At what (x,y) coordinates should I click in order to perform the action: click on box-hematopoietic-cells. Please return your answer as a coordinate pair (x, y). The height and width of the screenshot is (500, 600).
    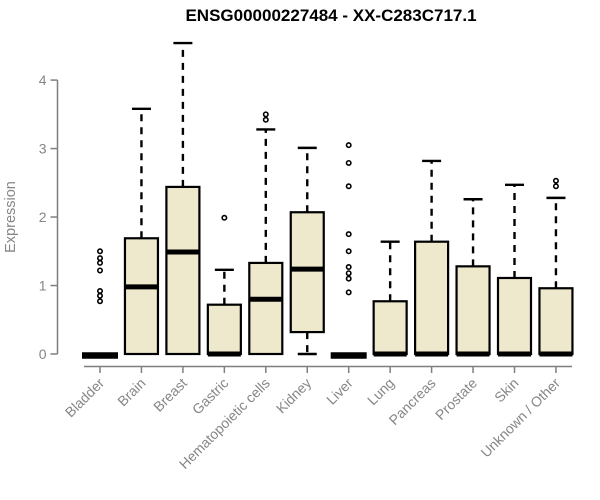
    Looking at the image, I should click on (266, 308).